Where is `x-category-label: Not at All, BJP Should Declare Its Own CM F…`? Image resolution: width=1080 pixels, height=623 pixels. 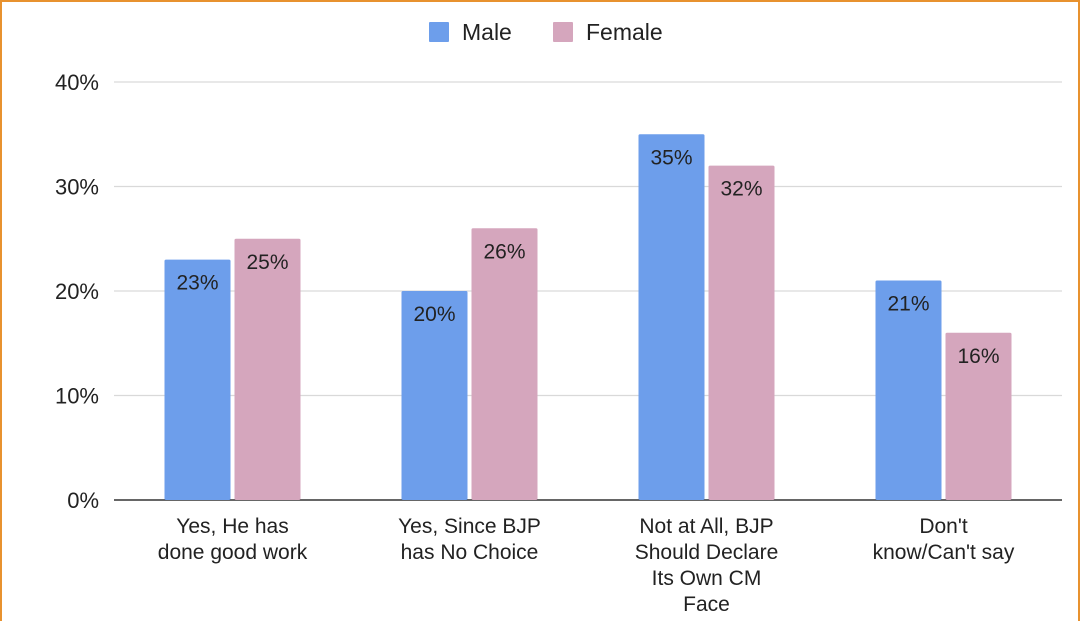 x-category-label: Not at All, BJP Should Declare Its Own CM F… is located at coordinates (707, 565).